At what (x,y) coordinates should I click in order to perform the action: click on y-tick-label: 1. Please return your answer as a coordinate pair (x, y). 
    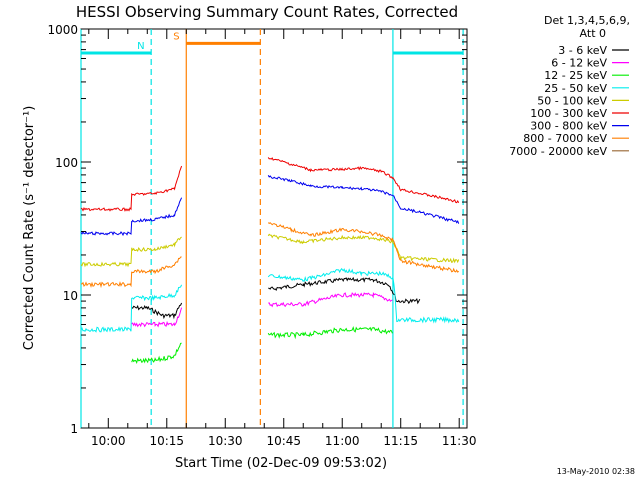
    Looking at the image, I should click on (74, 429).